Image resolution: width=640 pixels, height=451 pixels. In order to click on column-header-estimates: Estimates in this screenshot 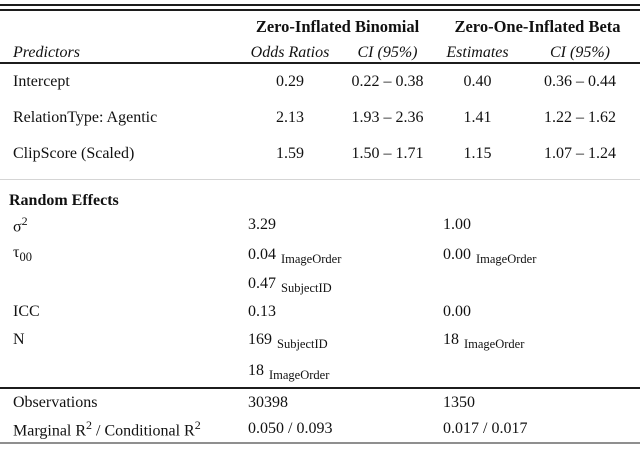, I will do `click(477, 52)`.